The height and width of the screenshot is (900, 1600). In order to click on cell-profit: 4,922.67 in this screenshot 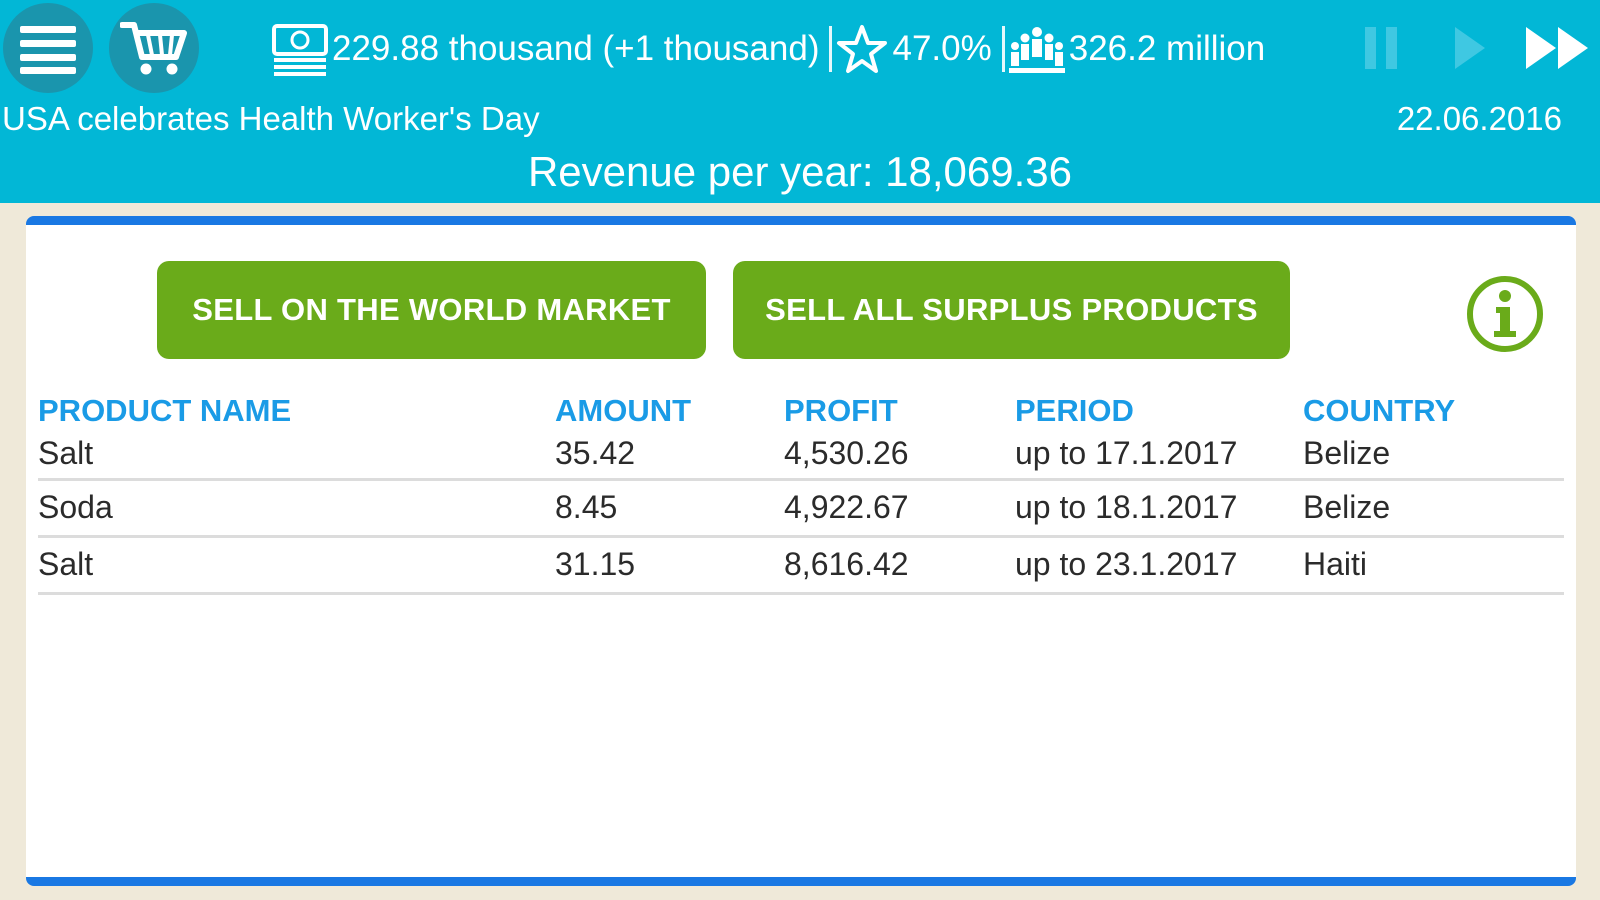, I will do `click(899, 508)`.